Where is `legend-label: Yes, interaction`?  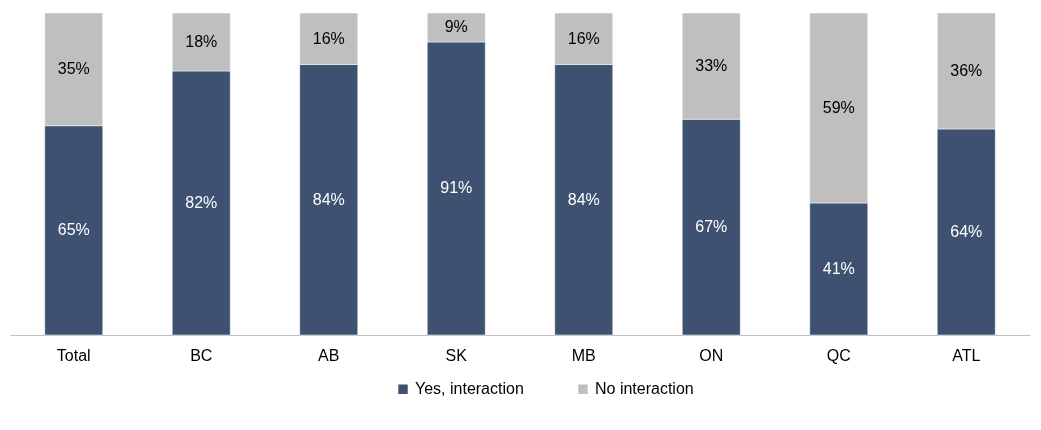 legend-label: Yes, interaction is located at coordinates (469, 389).